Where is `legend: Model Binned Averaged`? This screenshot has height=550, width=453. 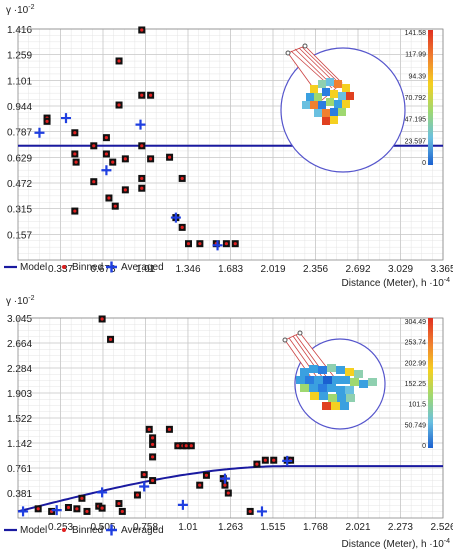 legend: Model Binned Averaged is located at coordinates (84, 267).